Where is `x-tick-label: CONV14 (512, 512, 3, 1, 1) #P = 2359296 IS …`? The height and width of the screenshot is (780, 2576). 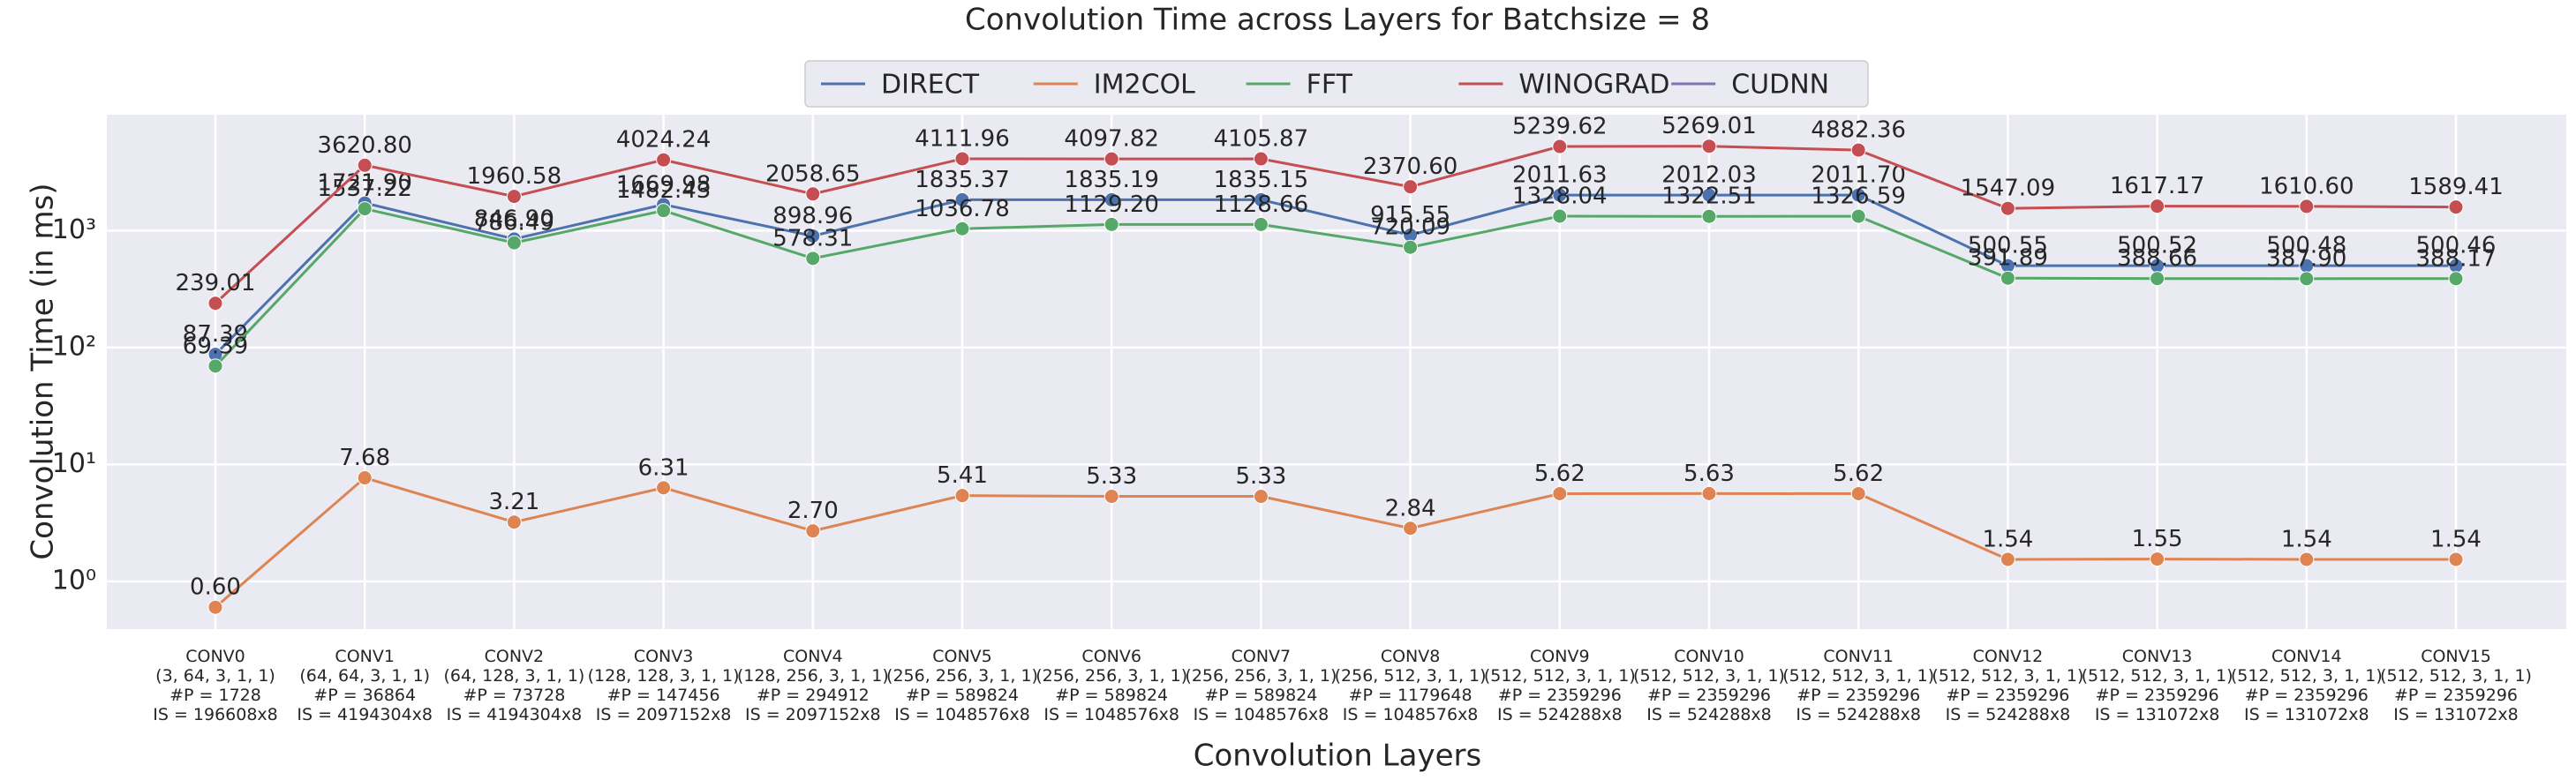 x-tick-label: CONV14 (512, 512, 3, 1, 1) #P = 2359296 IS … is located at coordinates (2307, 685).